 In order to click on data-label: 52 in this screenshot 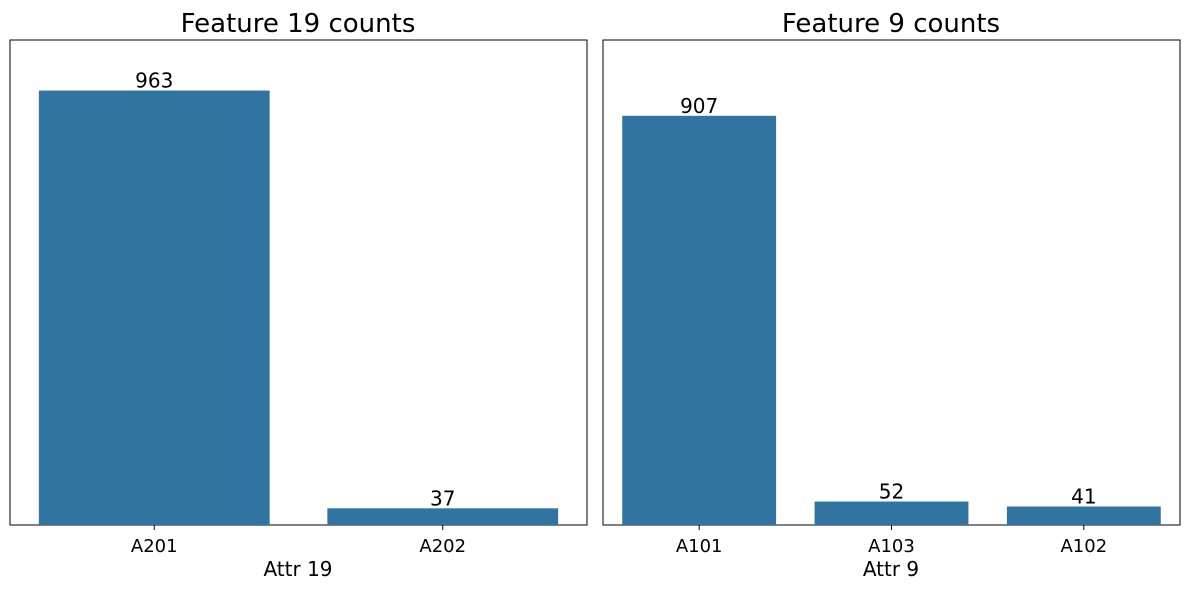, I will do `click(891, 492)`.